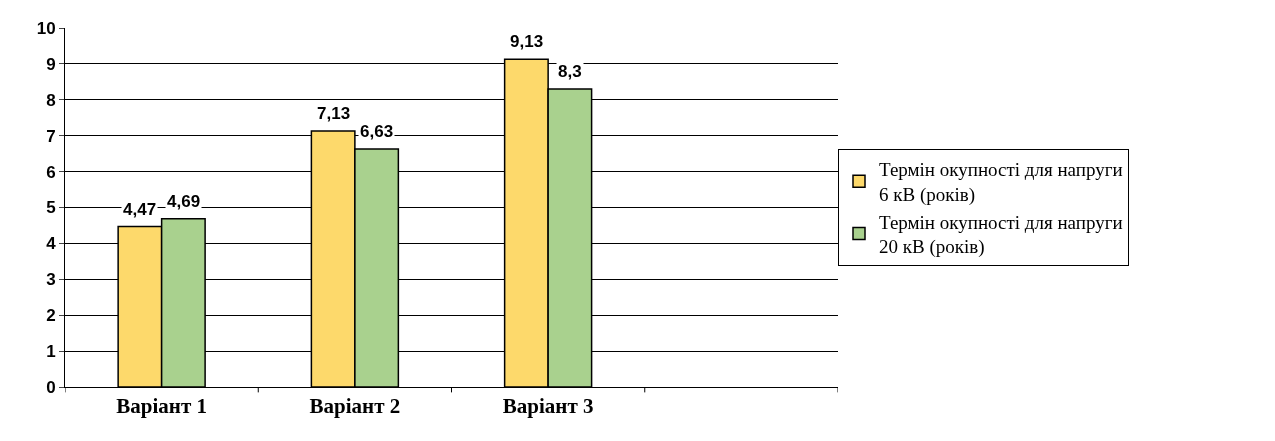  Describe the element at coordinates (51, 64) in the screenshot. I see `y-tick-label: 9` at that location.